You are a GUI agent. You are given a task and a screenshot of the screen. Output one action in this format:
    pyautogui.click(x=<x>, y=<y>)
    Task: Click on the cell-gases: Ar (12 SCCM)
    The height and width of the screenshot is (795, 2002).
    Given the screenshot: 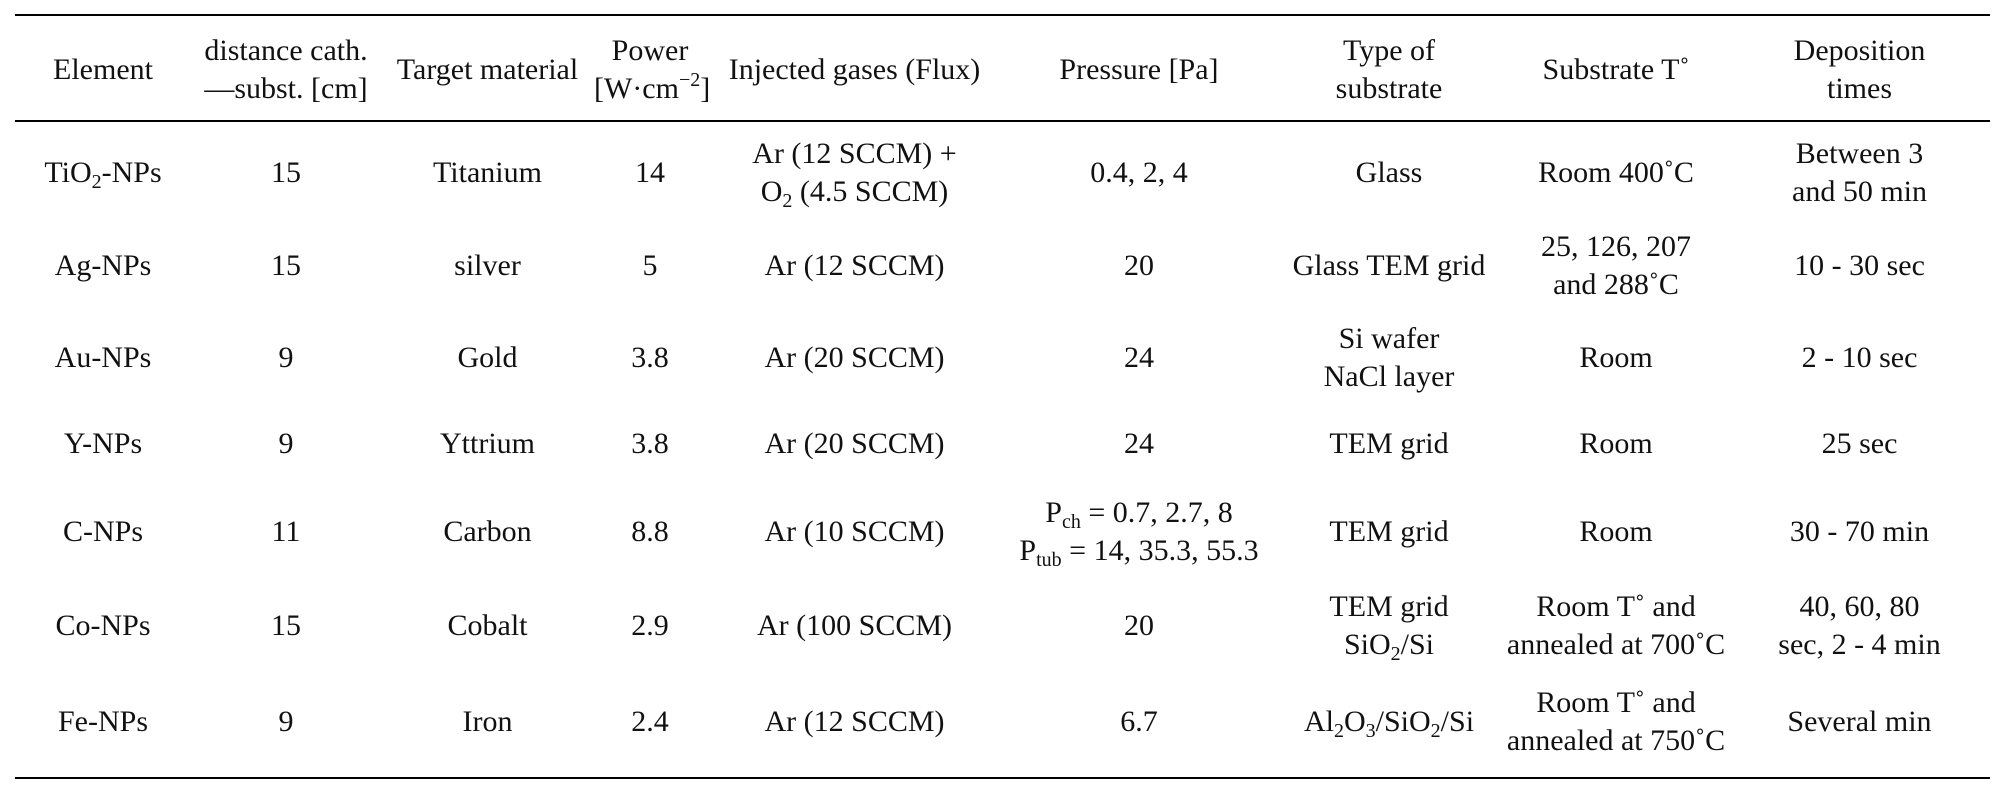 What is the action you would take?
    pyautogui.click(x=854, y=721)
    